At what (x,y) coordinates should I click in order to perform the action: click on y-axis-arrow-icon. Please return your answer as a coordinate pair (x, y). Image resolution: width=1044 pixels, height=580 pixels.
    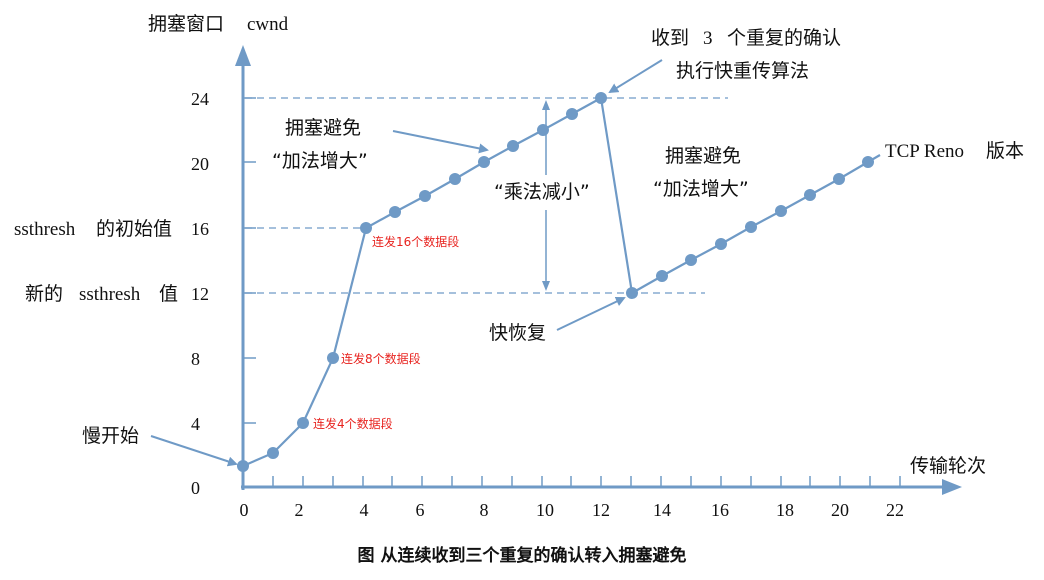
    Looking at the image, I should click on (243, 55).